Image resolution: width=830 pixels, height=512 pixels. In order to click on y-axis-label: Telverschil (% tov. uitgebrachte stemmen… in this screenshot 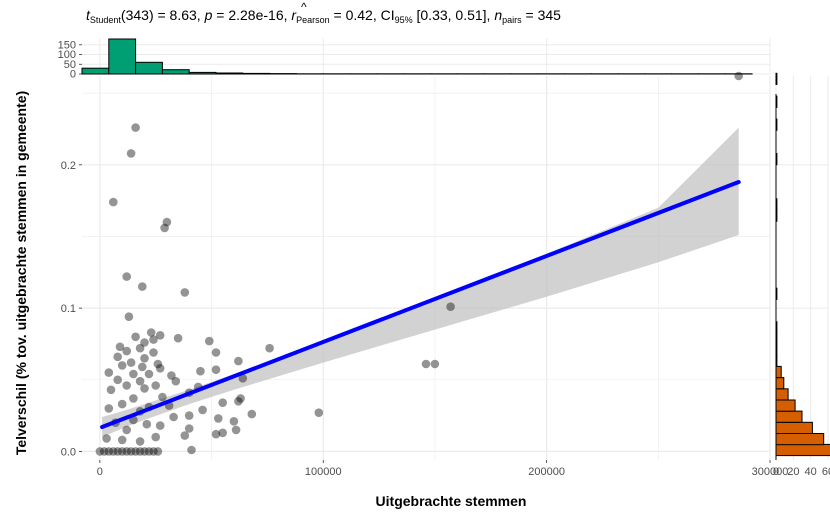, I will do `click(21, 273)`.